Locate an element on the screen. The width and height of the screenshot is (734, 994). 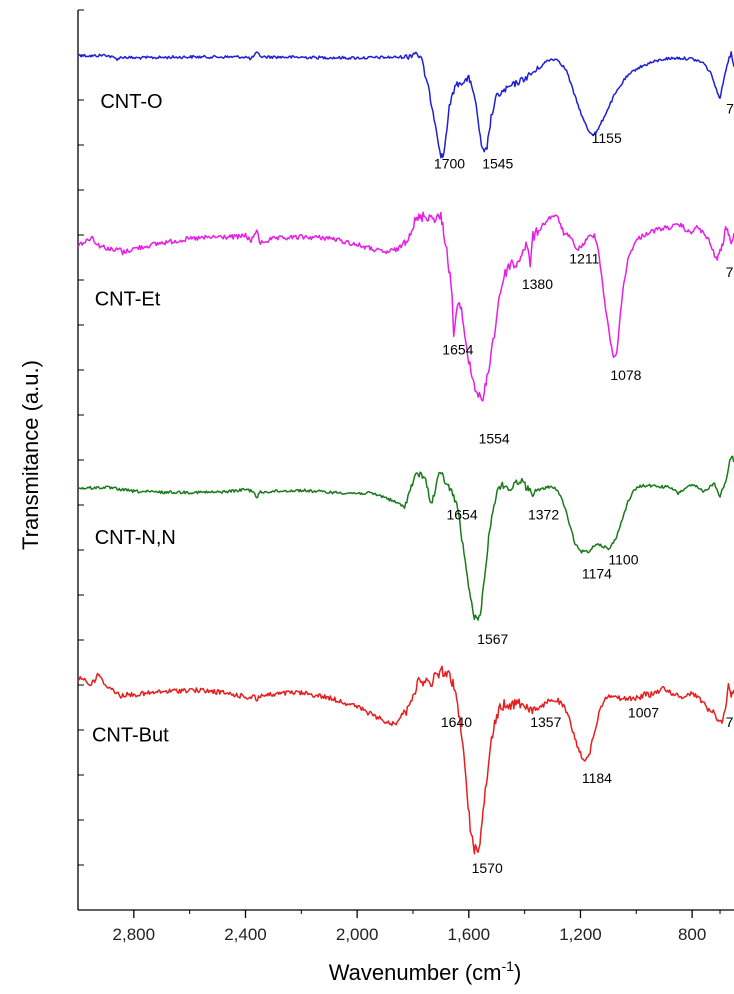
peak-label: 1570 is located at coordinates (487, 868).